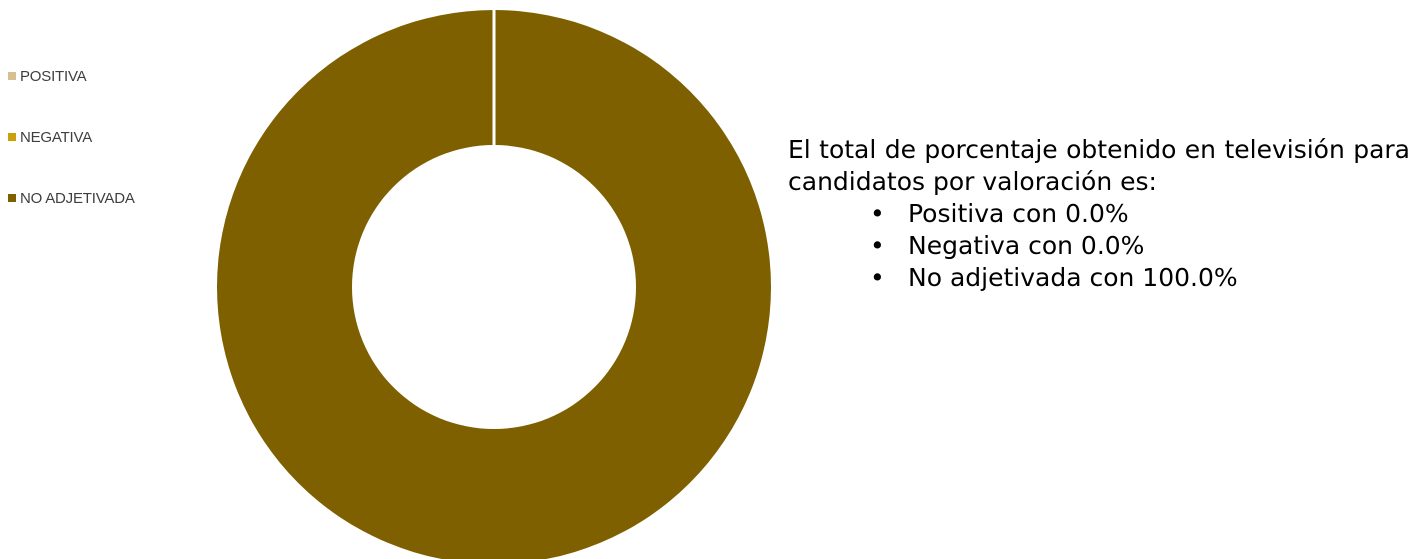  What do you see at coordinates (77, 198) in the screenshot?
I see `legend-label-no-adjetivada: NO ADJETIVADA` at bounding box center [77, 198].